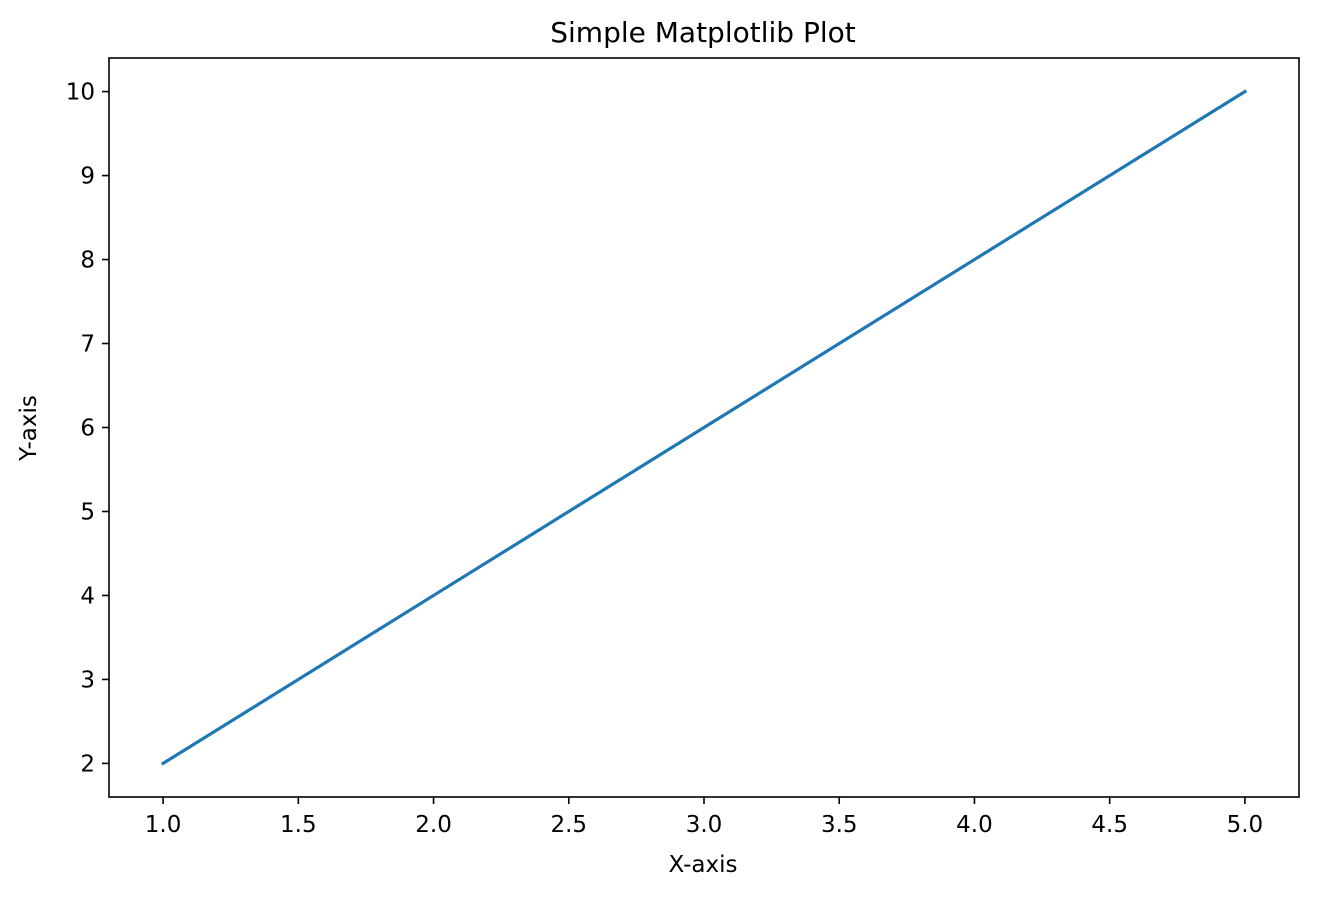 Image resolution: width=1318 pixels, height=898 pixels. What do you see at coordinates (87, 345) in the screenshot?
I see `y-tick-label: 7` at bounding box center [87, 345].